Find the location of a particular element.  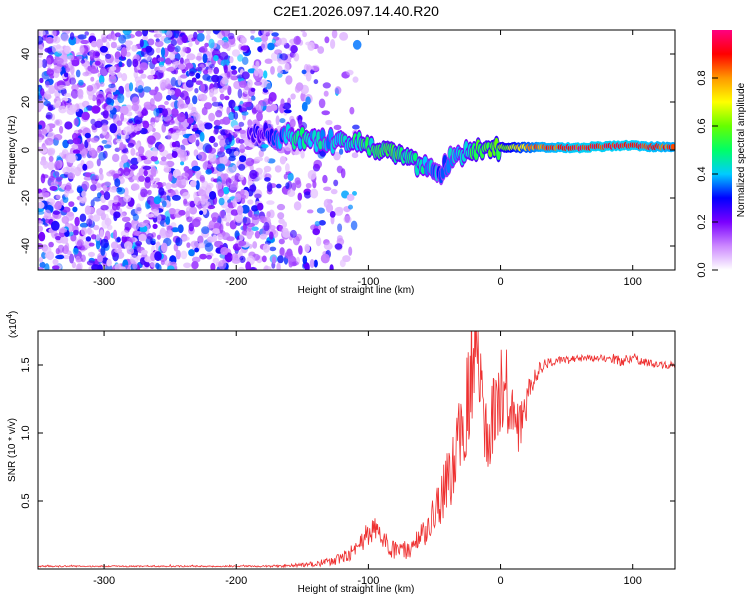

x-tick-label: -300 is located at coordinates (104, 581).